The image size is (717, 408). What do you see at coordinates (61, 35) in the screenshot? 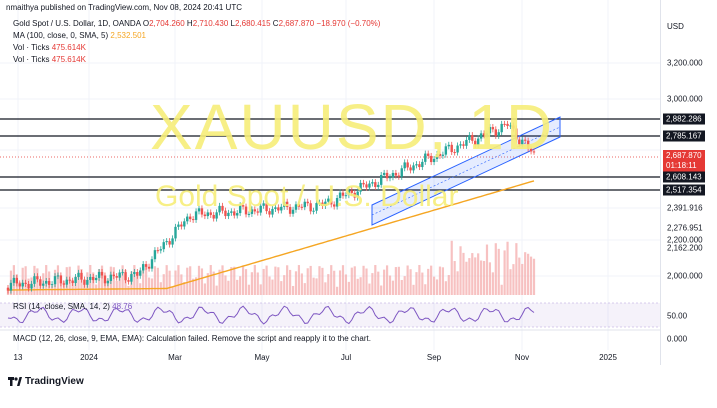
I see `ma-label: MA (100, close, 0, SMA, 5)` at bounding box center [61, 35].